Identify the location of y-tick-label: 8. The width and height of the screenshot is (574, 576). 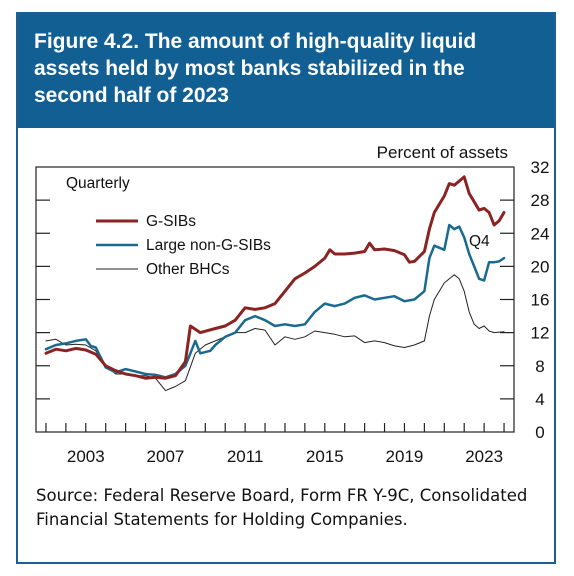
(539, 366).